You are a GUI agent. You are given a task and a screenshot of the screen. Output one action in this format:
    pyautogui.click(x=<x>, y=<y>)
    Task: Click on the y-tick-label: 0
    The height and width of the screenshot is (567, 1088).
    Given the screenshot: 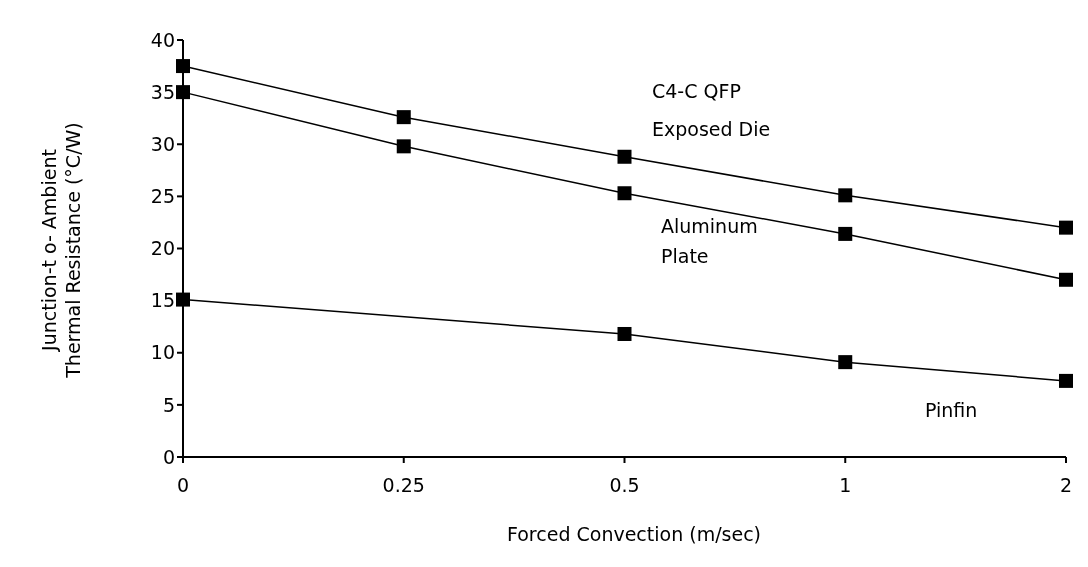 What is the action you would take?
    pyautogui.click(x=168, y=456)
    